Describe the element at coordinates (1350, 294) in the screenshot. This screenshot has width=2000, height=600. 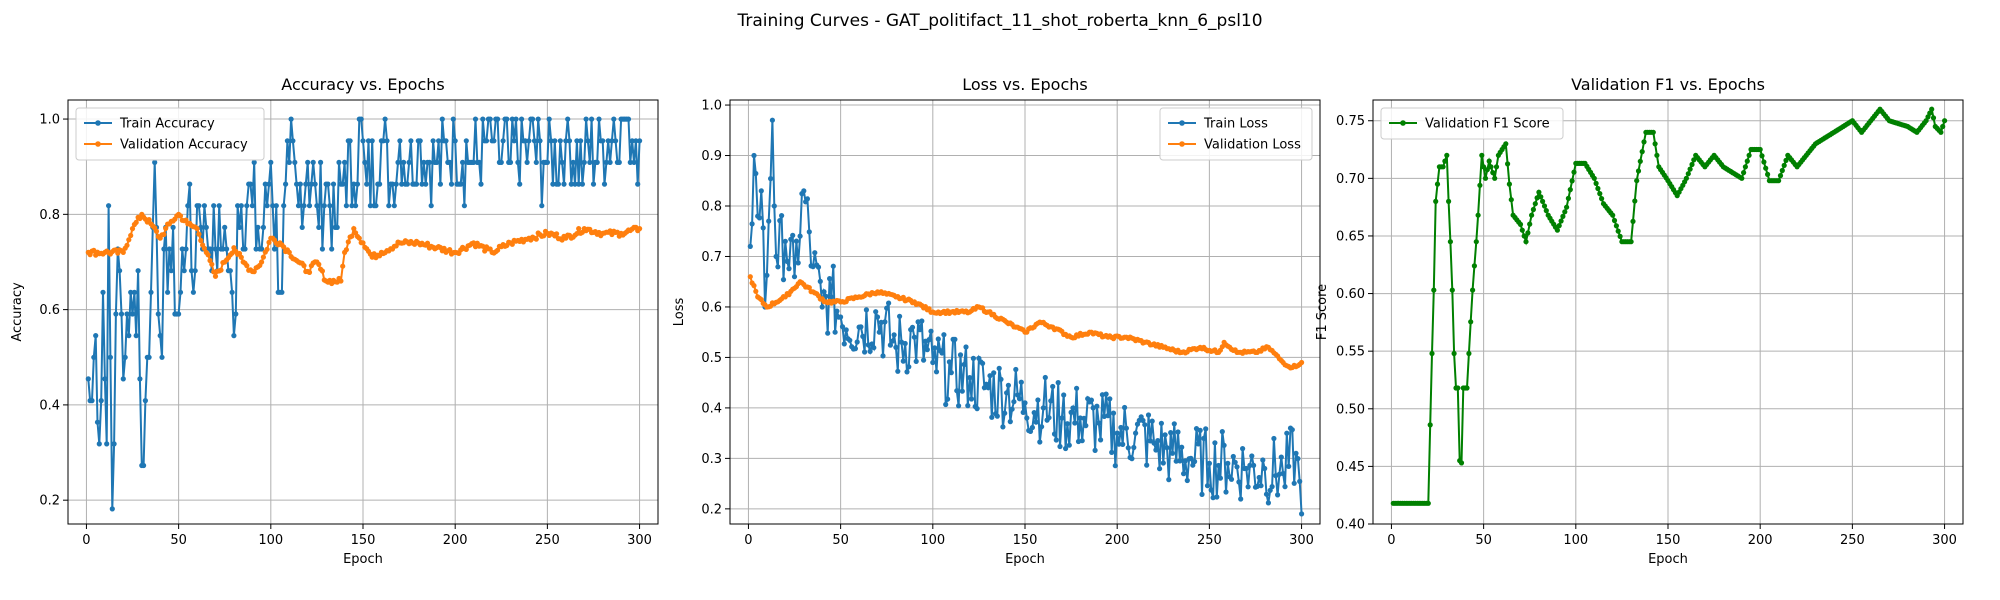
I see `y-tick-label: 0.60` at that location.